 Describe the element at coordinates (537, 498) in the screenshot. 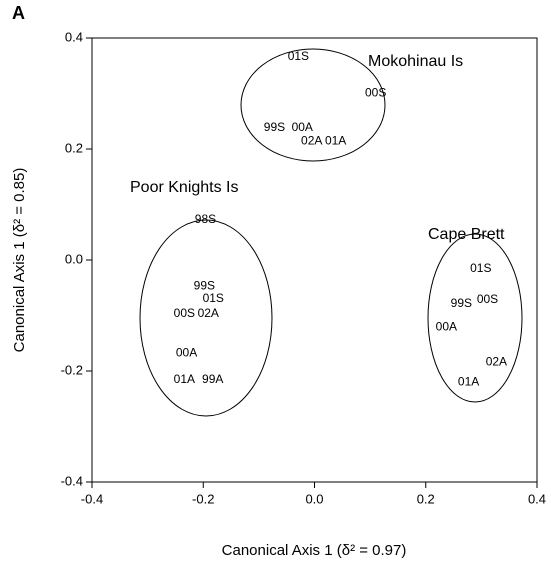

I see `x-tick-label: 0.4` at that location.